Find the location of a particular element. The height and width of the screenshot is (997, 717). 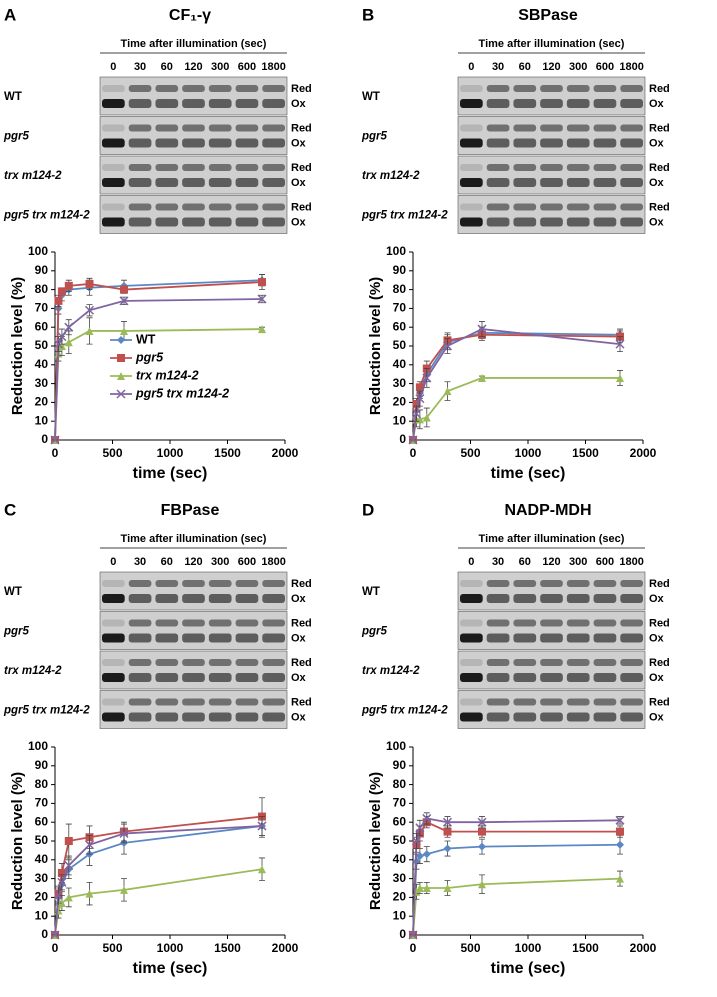

time-label: 300 is located at coordinates (578, 562).